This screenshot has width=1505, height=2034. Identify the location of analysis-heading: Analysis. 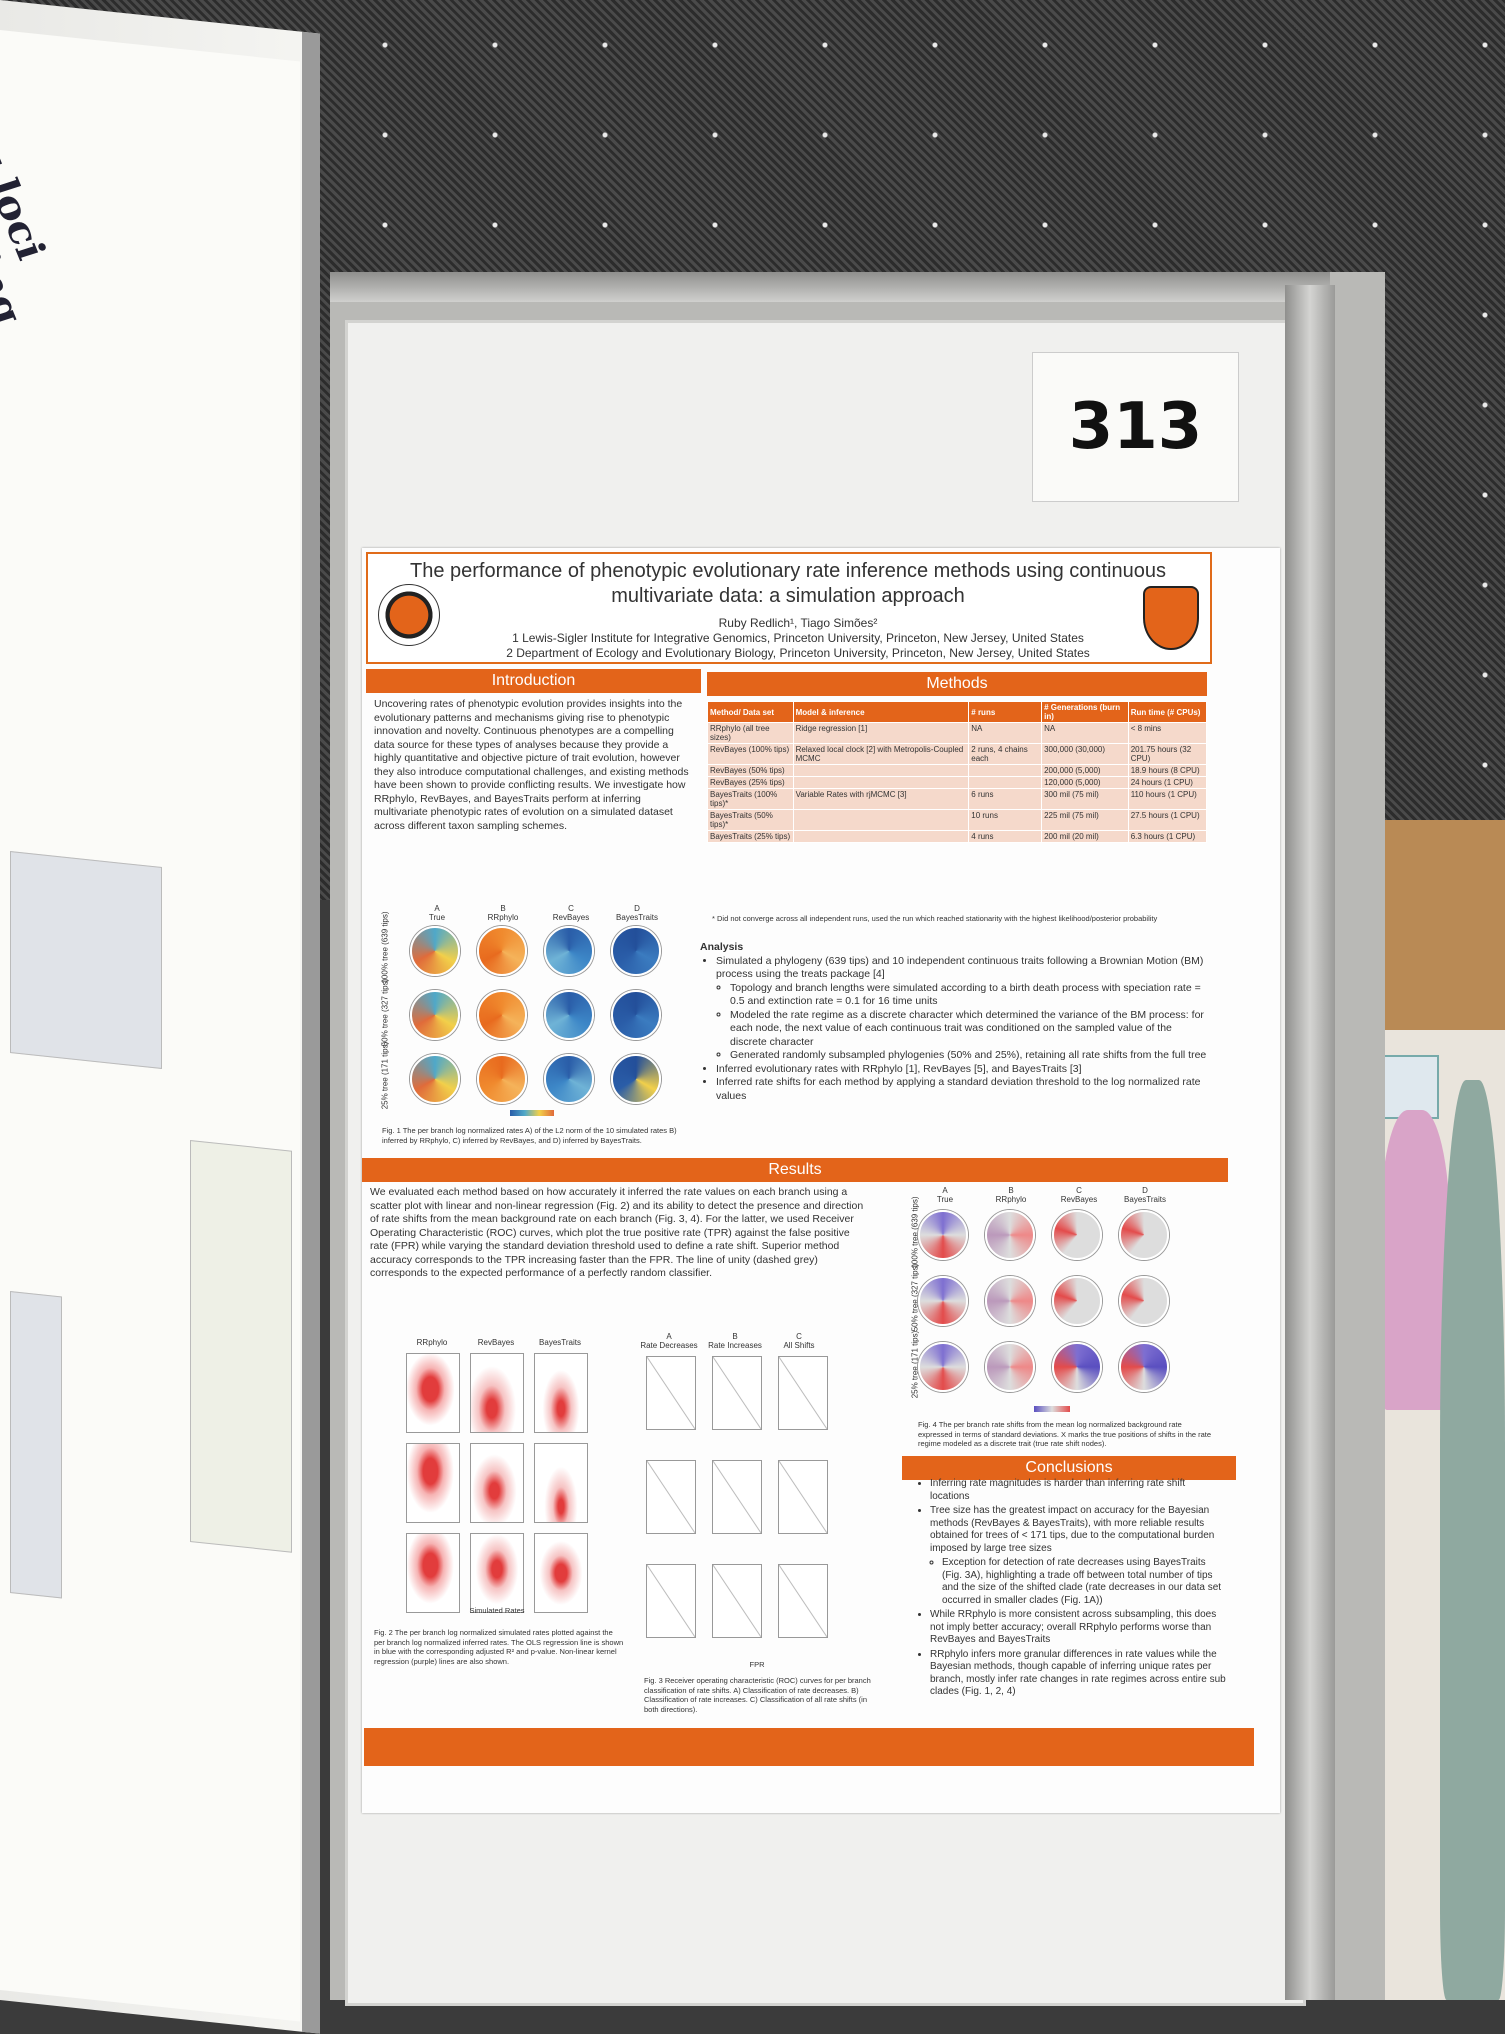
(722, 947).